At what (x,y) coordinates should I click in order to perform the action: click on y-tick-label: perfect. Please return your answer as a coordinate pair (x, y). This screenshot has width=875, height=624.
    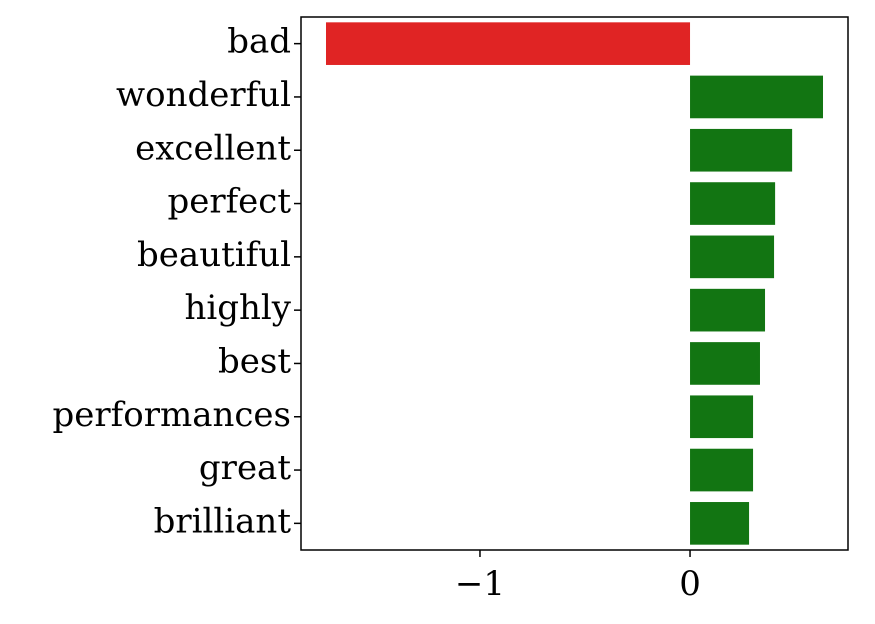
    Looking at the image, I should click on (229, 202).